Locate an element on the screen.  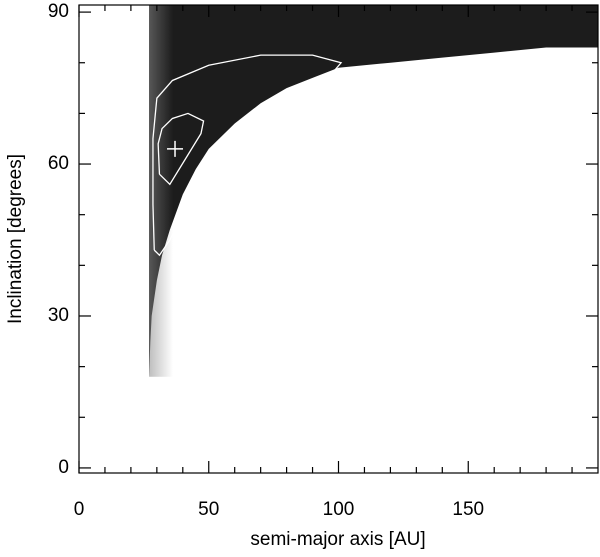
y-tick-label: 0 is located at coordinates (63, 467).